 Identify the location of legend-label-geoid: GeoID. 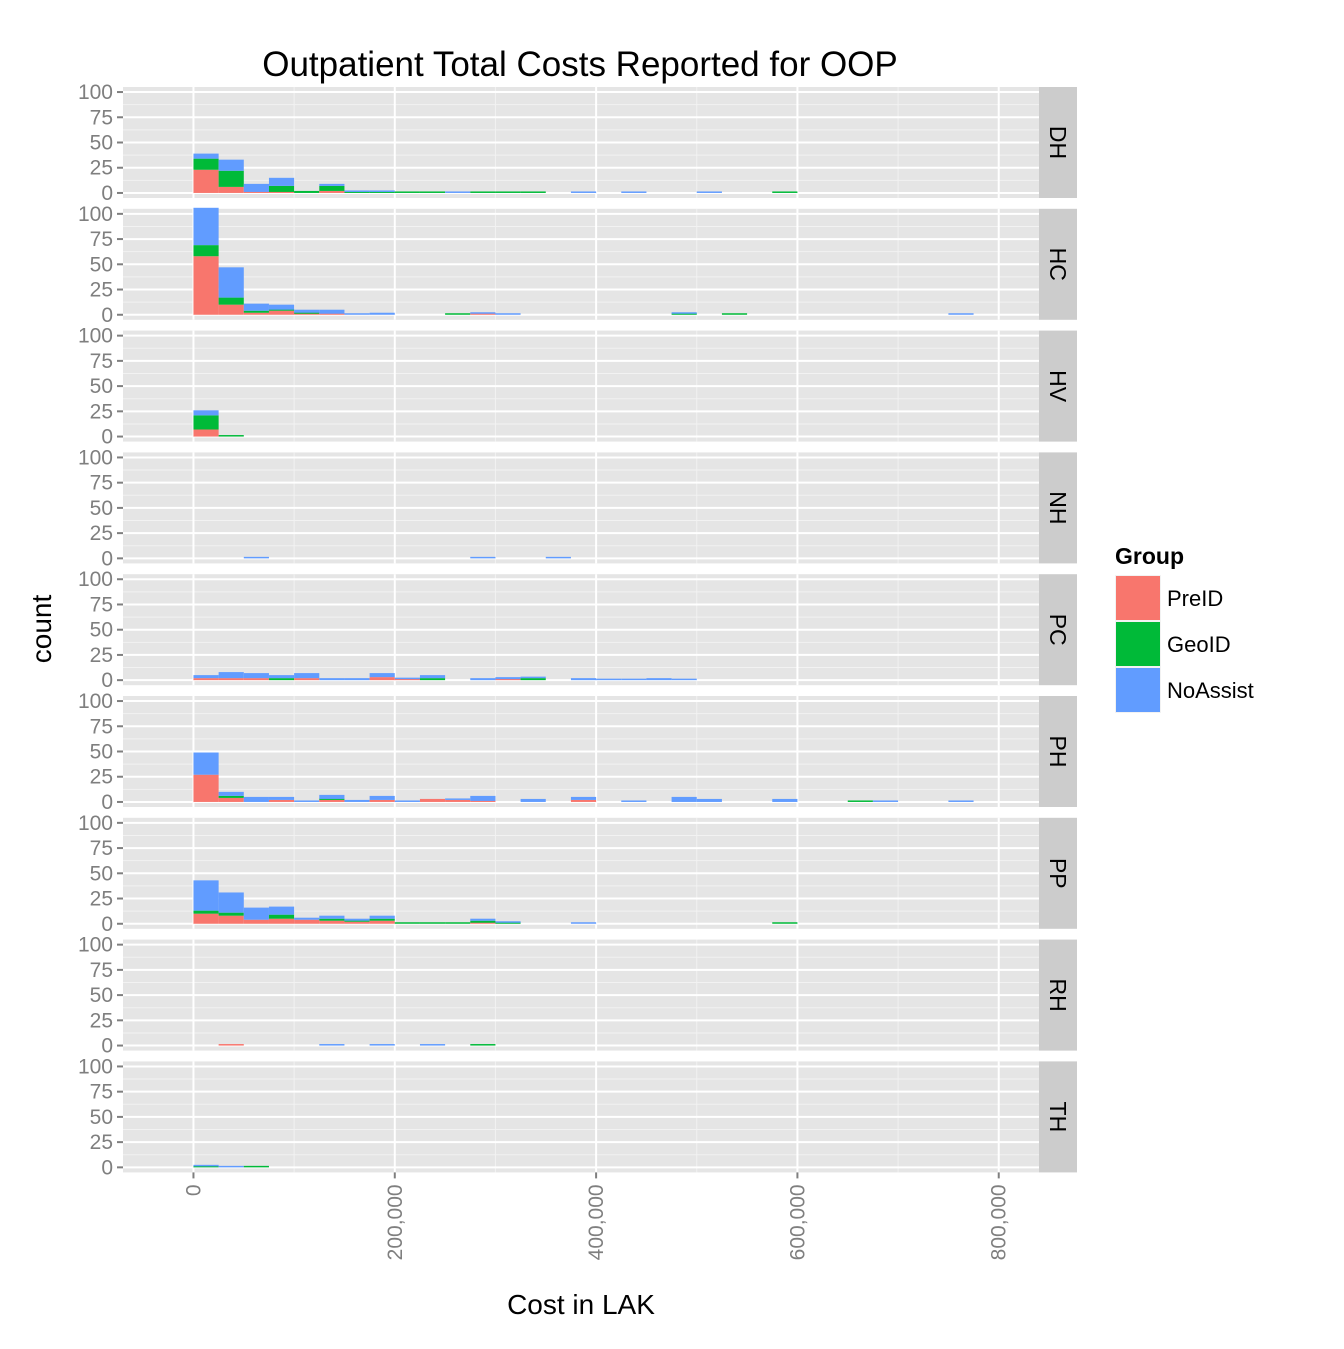
(1199, 644).